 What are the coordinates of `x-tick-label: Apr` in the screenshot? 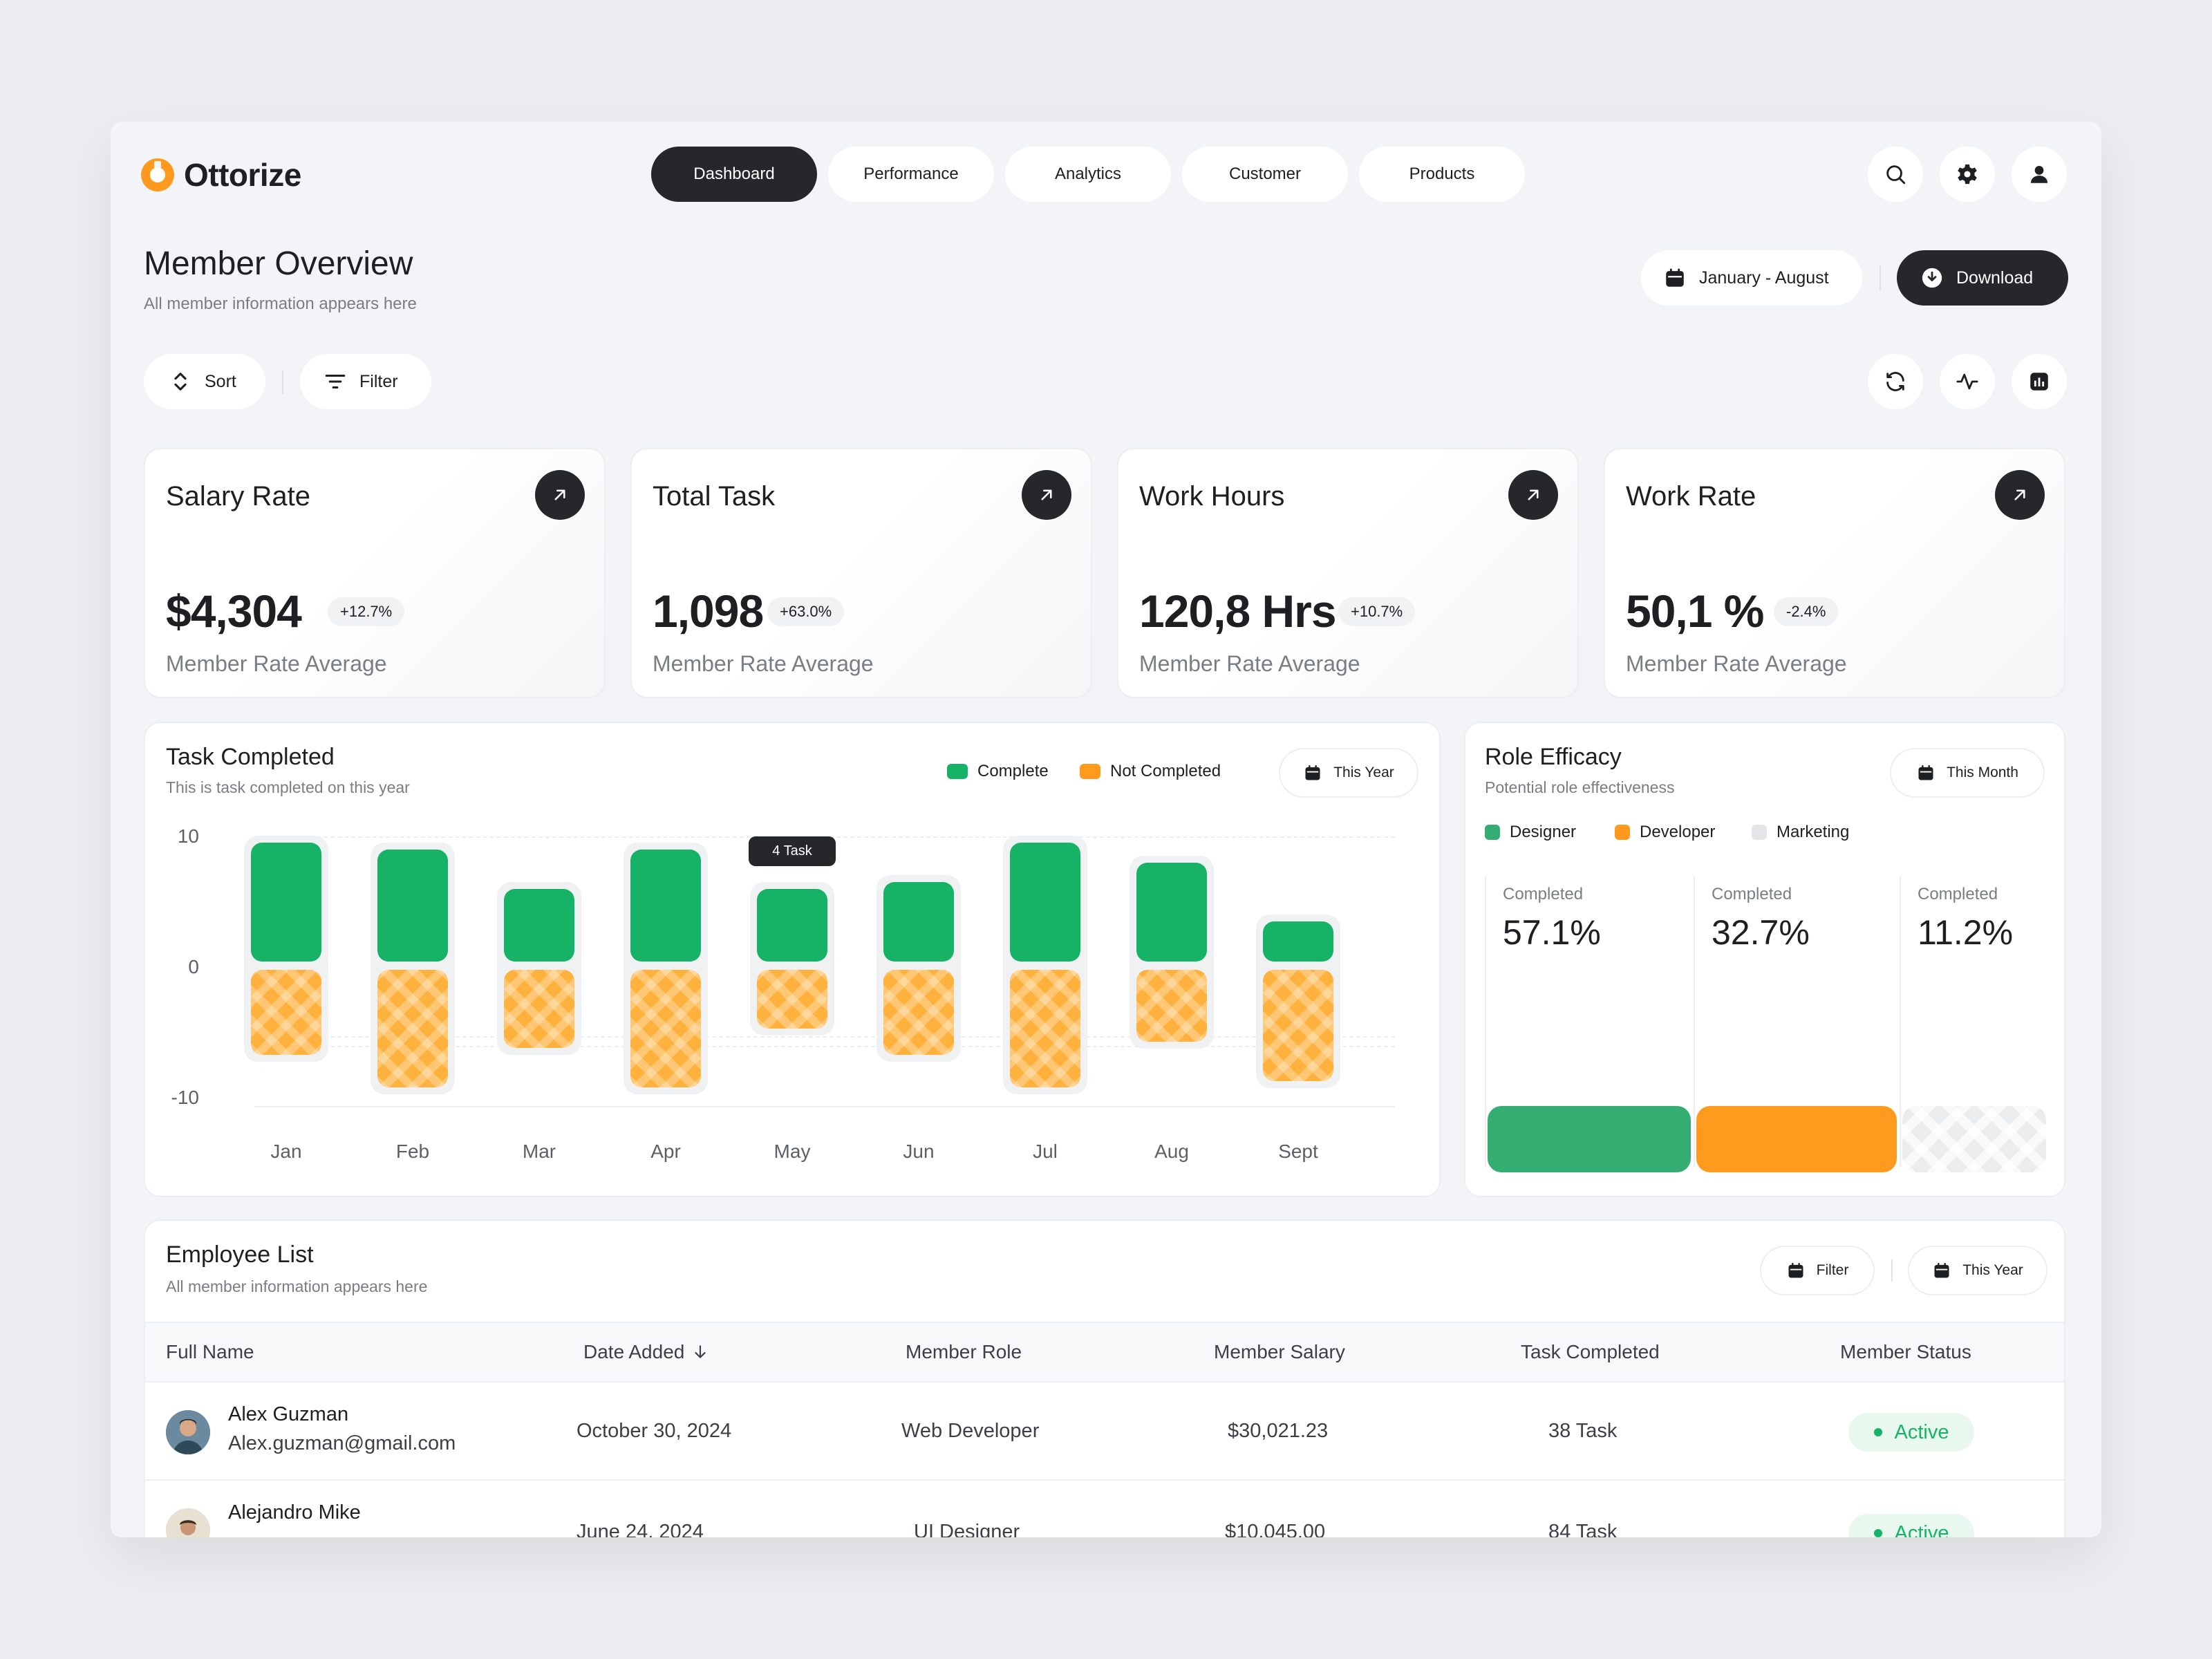 It's located at (665, 1152).